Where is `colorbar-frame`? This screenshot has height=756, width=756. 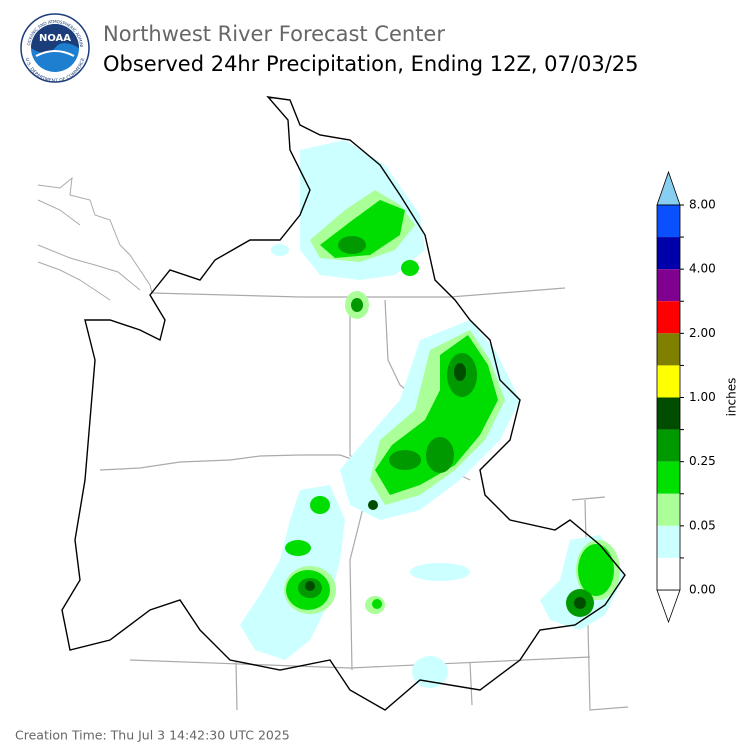
colorbar-frame is located at coordinates (668, 397).